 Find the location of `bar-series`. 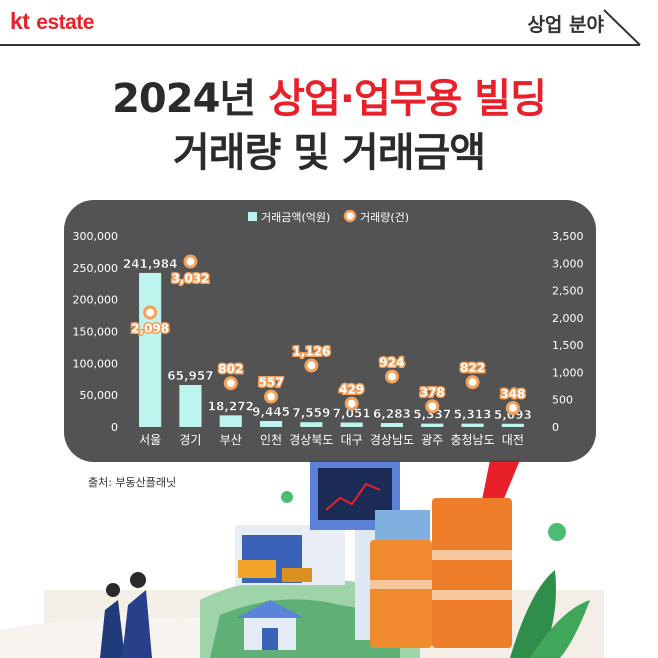

bar-series is located at coordinates (331, 349).